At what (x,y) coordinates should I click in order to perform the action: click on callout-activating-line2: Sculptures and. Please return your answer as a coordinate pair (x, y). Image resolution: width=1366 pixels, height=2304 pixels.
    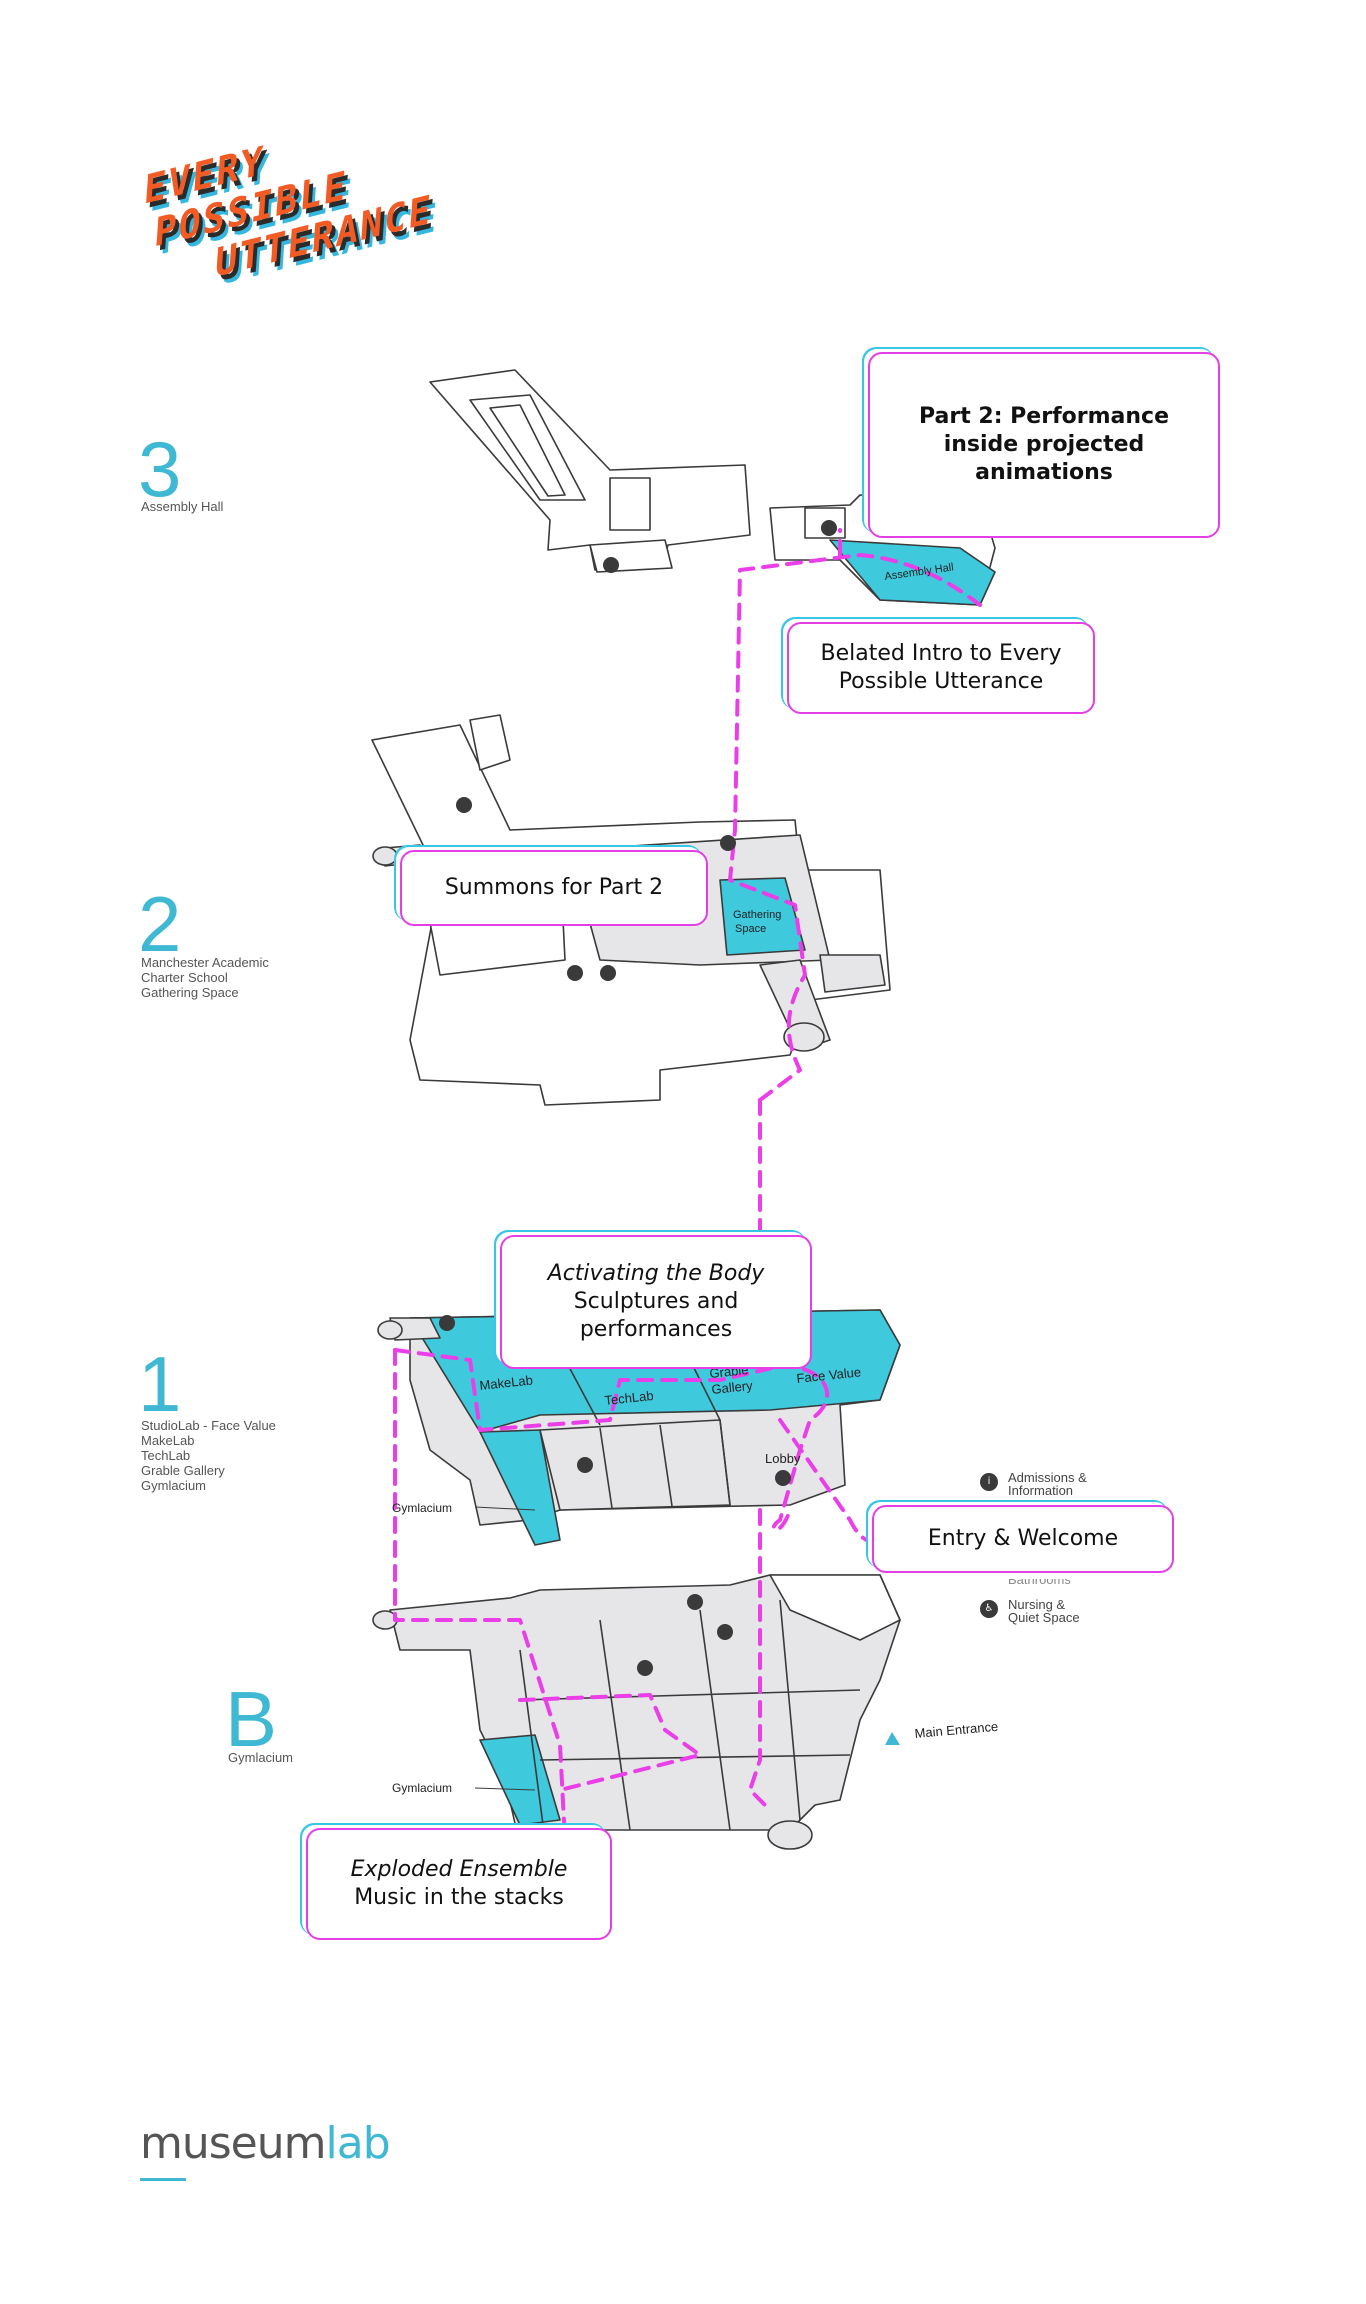
    Looking at the image, I should click on (656, 1301).